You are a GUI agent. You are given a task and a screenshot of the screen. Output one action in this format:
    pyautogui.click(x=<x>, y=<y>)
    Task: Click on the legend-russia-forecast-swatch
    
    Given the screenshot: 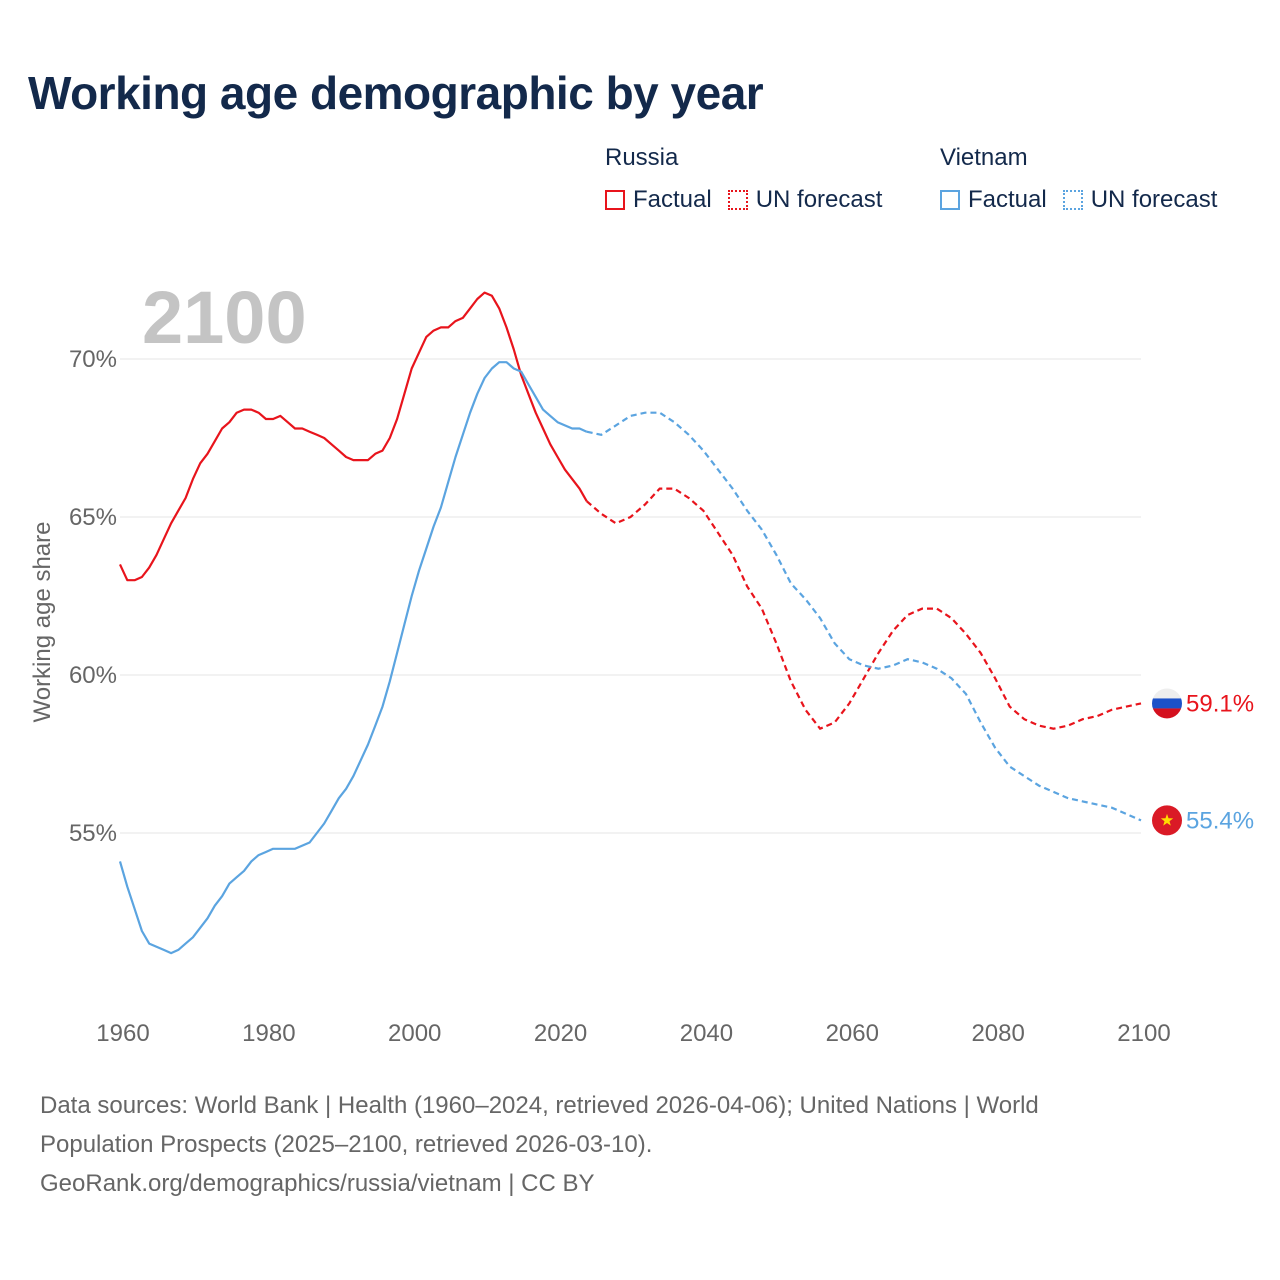 What is the action you would take?
    pyautogui.click(x=737, y=200)
    